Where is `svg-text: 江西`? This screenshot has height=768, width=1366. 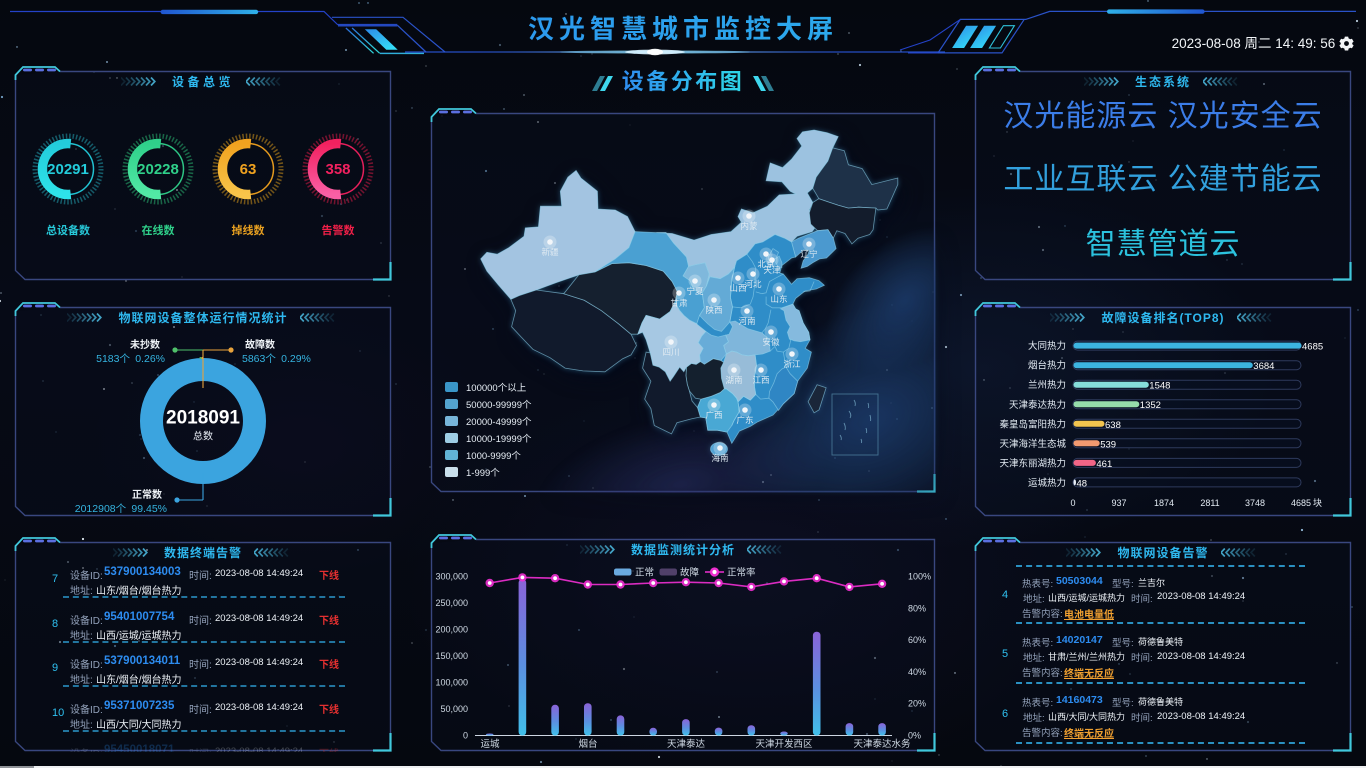
svg-text: 江西 is located at coordinates (760, 380).